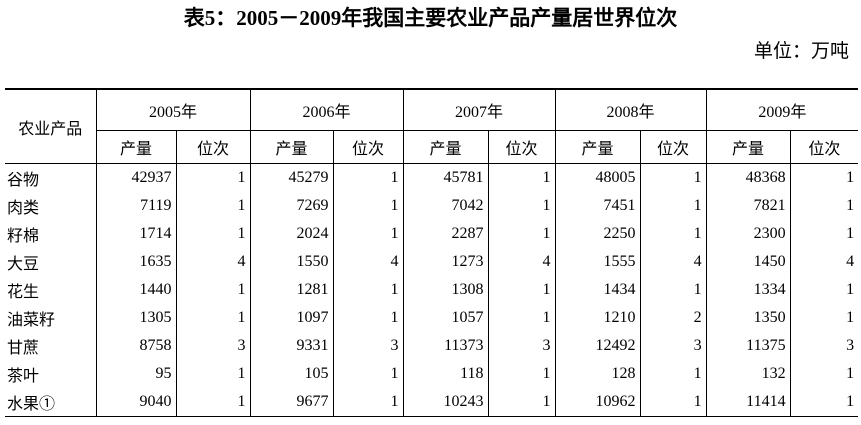  What do you see at coordinates (51, 177) in the screenshot?
I see `row-label: 谷物` at bounding box center [51, 177].